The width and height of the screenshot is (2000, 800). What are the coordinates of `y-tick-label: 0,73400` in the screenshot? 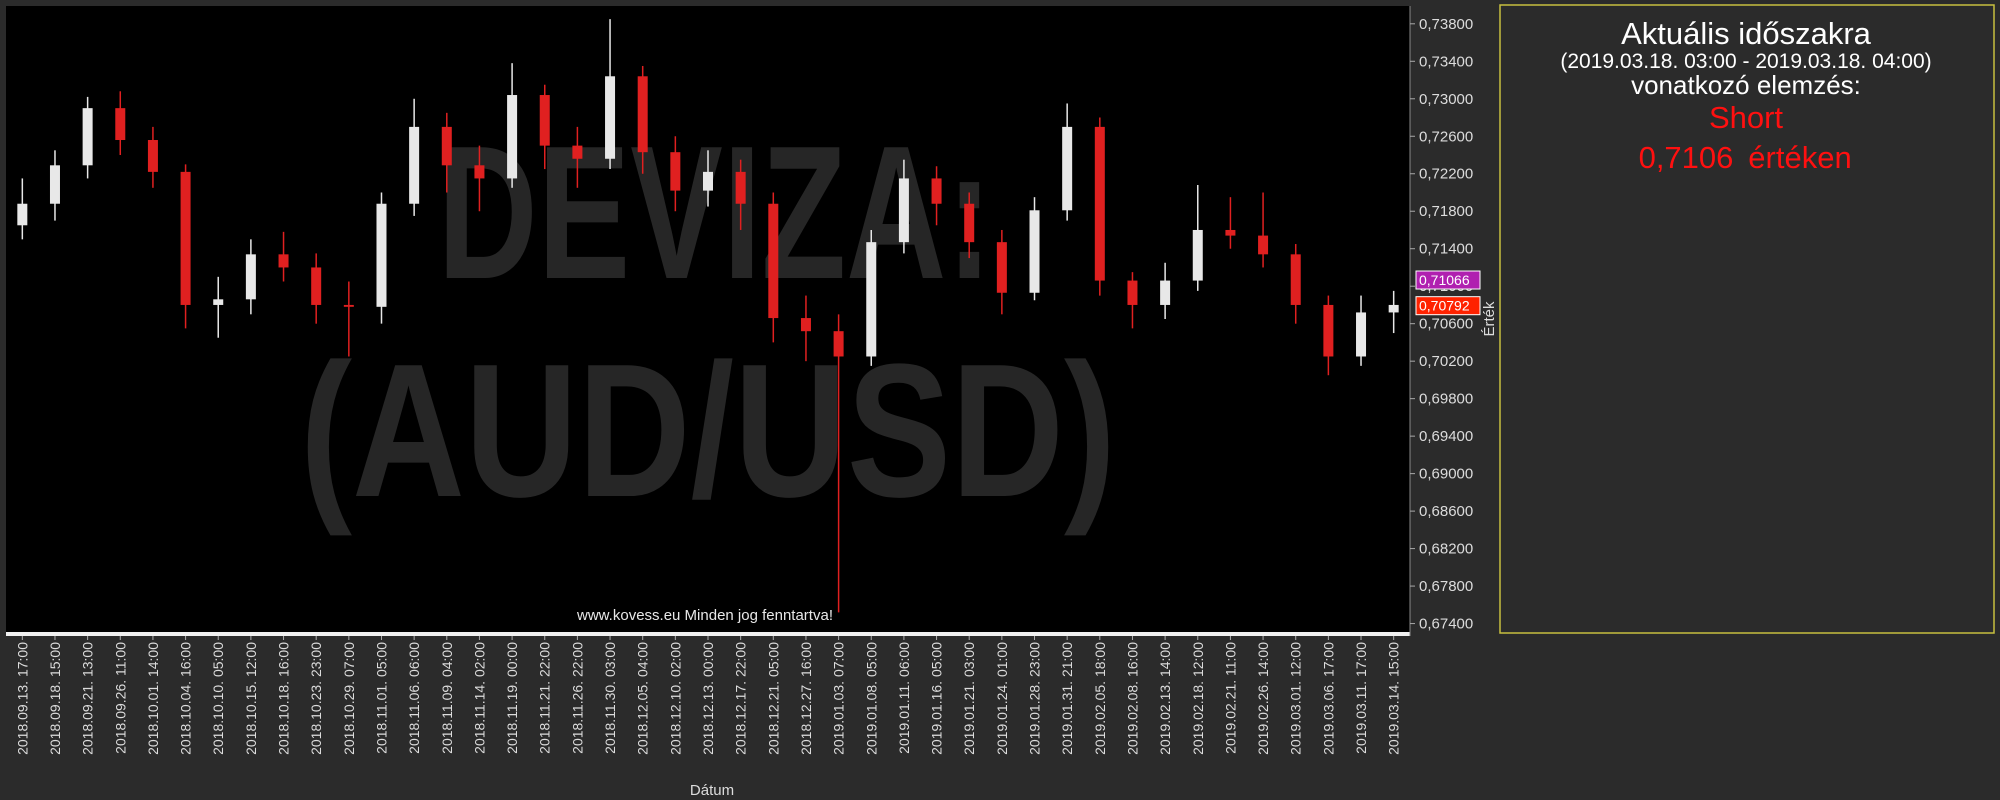 It's located at (1446, 61).